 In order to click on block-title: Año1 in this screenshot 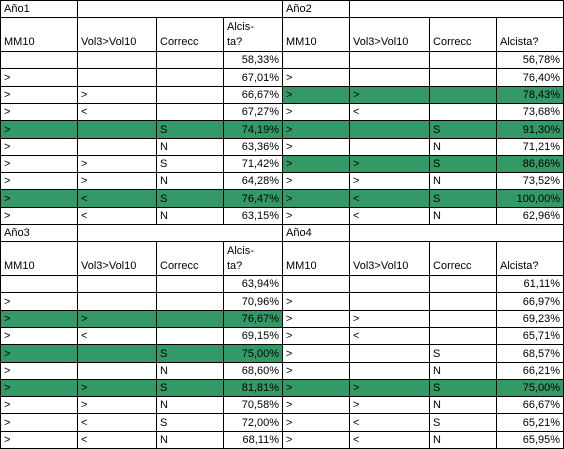, I will do `click(39, 9)`.